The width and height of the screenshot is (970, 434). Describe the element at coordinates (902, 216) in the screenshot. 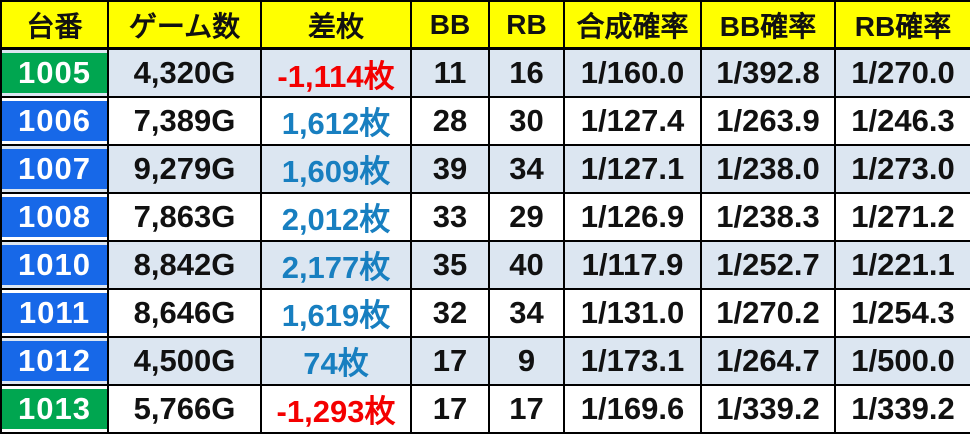

I see `rb-rate-cell: 1/271.2` at that location.